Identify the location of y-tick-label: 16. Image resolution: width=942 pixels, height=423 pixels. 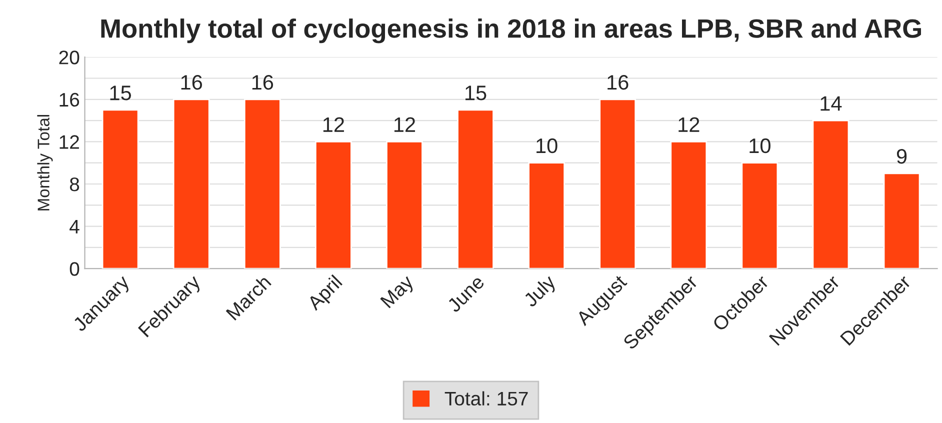
(70, 99).